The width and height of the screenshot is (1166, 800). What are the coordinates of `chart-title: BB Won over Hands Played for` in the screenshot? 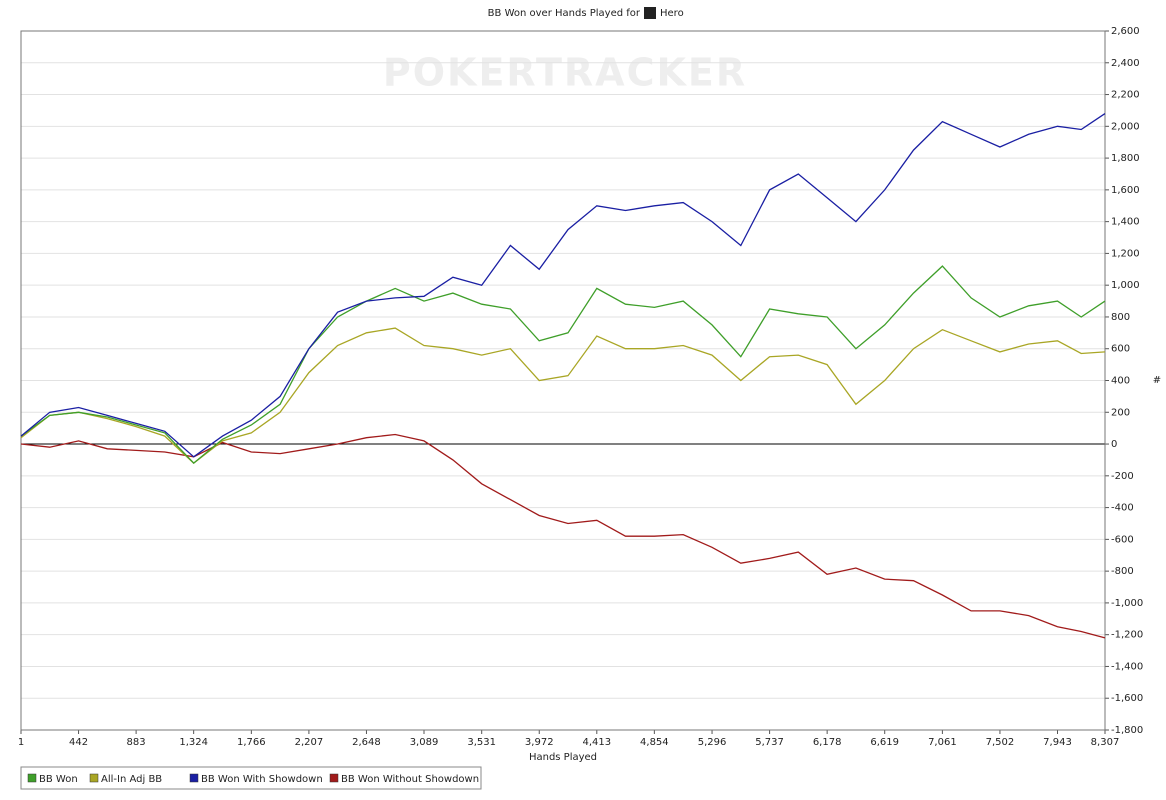 It's located at (564, 13).